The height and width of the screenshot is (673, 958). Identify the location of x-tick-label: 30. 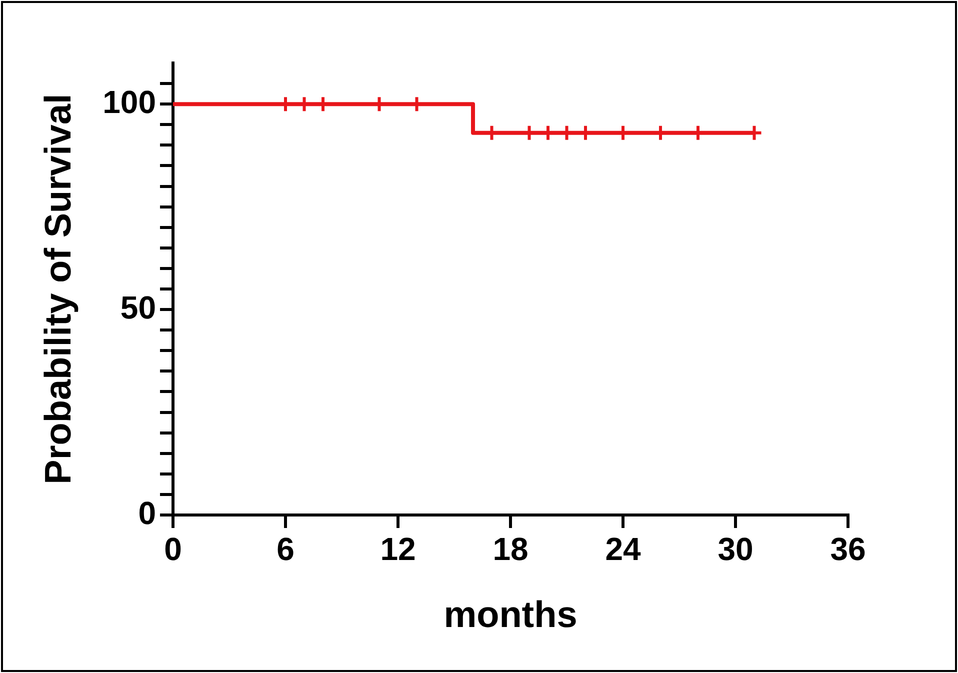
(736, 549).